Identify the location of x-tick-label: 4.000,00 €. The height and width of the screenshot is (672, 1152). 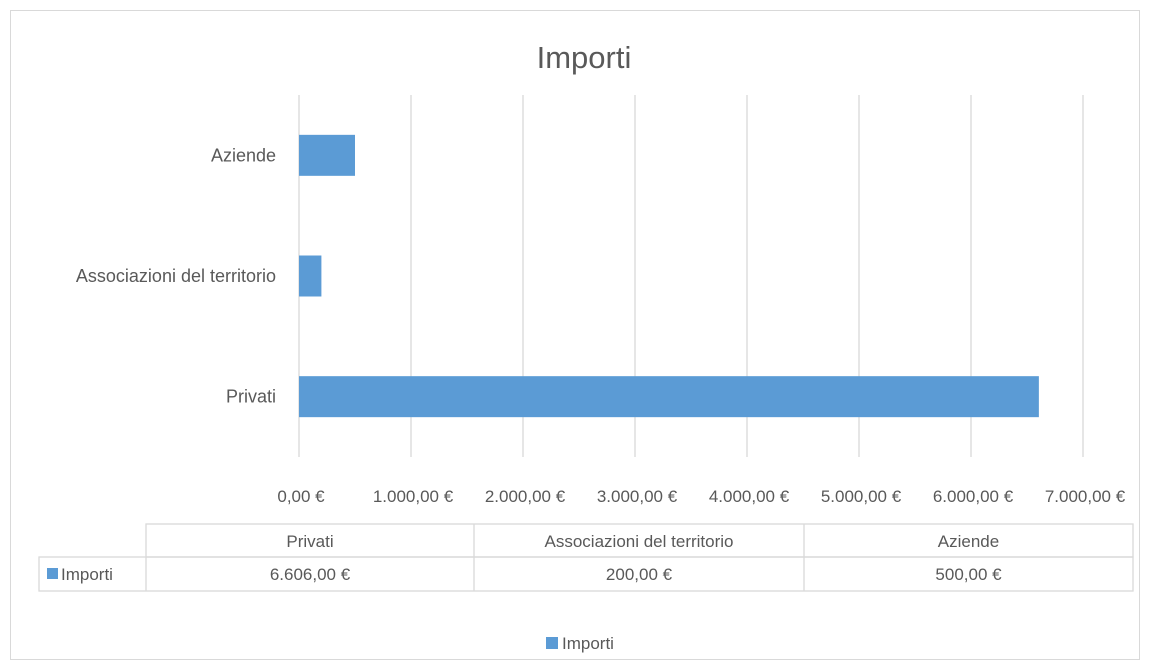
(749, 496).